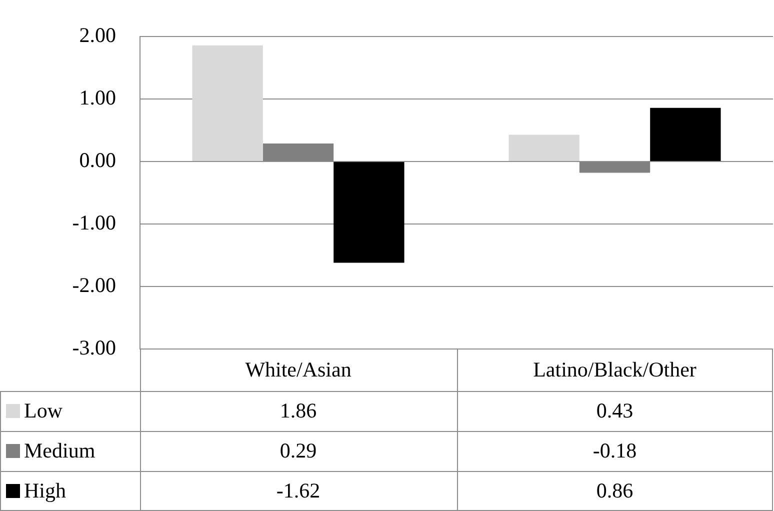 This screenshot has width=774, height=511. Describe the element at coordinates (97, 98) in the screenshot. I see `y-tick-label: 1.00` at that location.